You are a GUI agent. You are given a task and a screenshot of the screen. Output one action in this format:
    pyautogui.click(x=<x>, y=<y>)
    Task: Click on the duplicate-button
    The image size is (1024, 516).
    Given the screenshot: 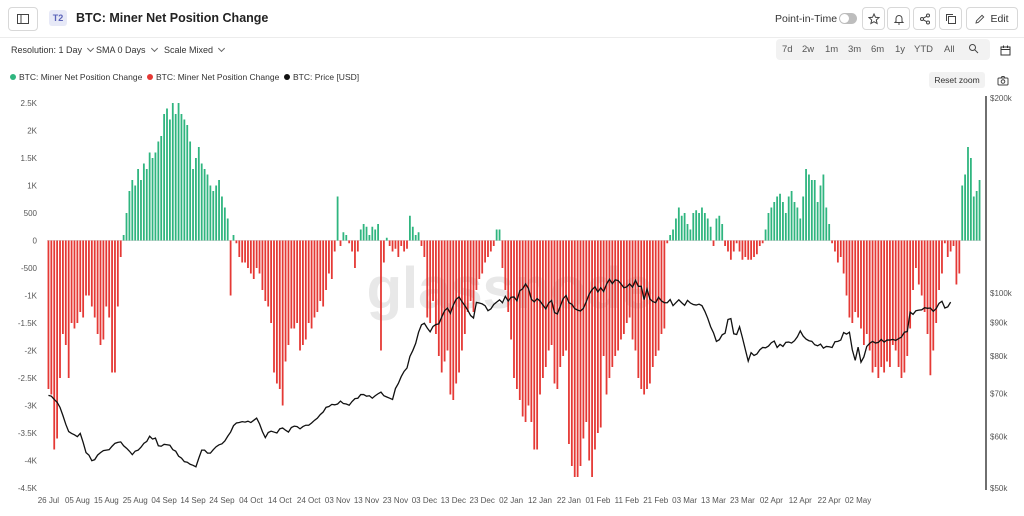 What is the action you would take?
    pyautogui.click(x=950, y=18)
    